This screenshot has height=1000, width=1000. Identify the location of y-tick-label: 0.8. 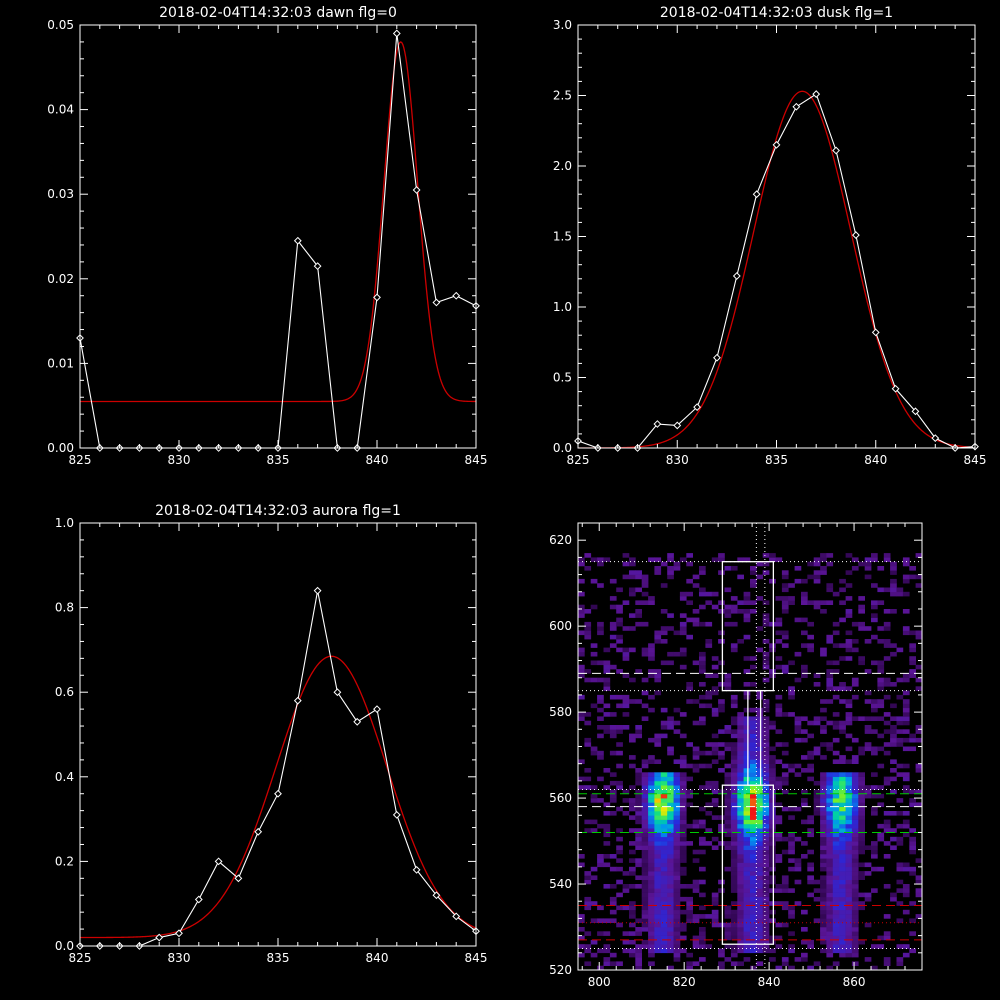
(64, 608).